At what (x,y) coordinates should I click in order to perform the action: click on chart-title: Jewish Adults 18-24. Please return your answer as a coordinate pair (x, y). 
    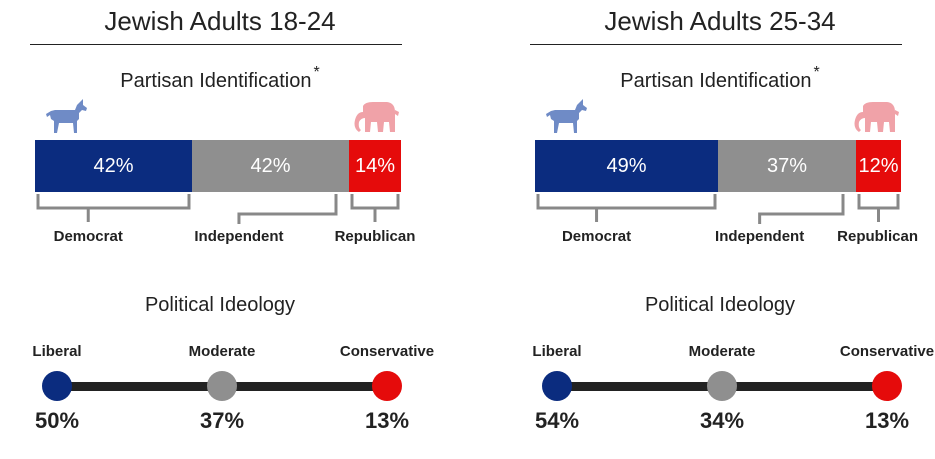
    Looking at the image, I should click on (220, 21).